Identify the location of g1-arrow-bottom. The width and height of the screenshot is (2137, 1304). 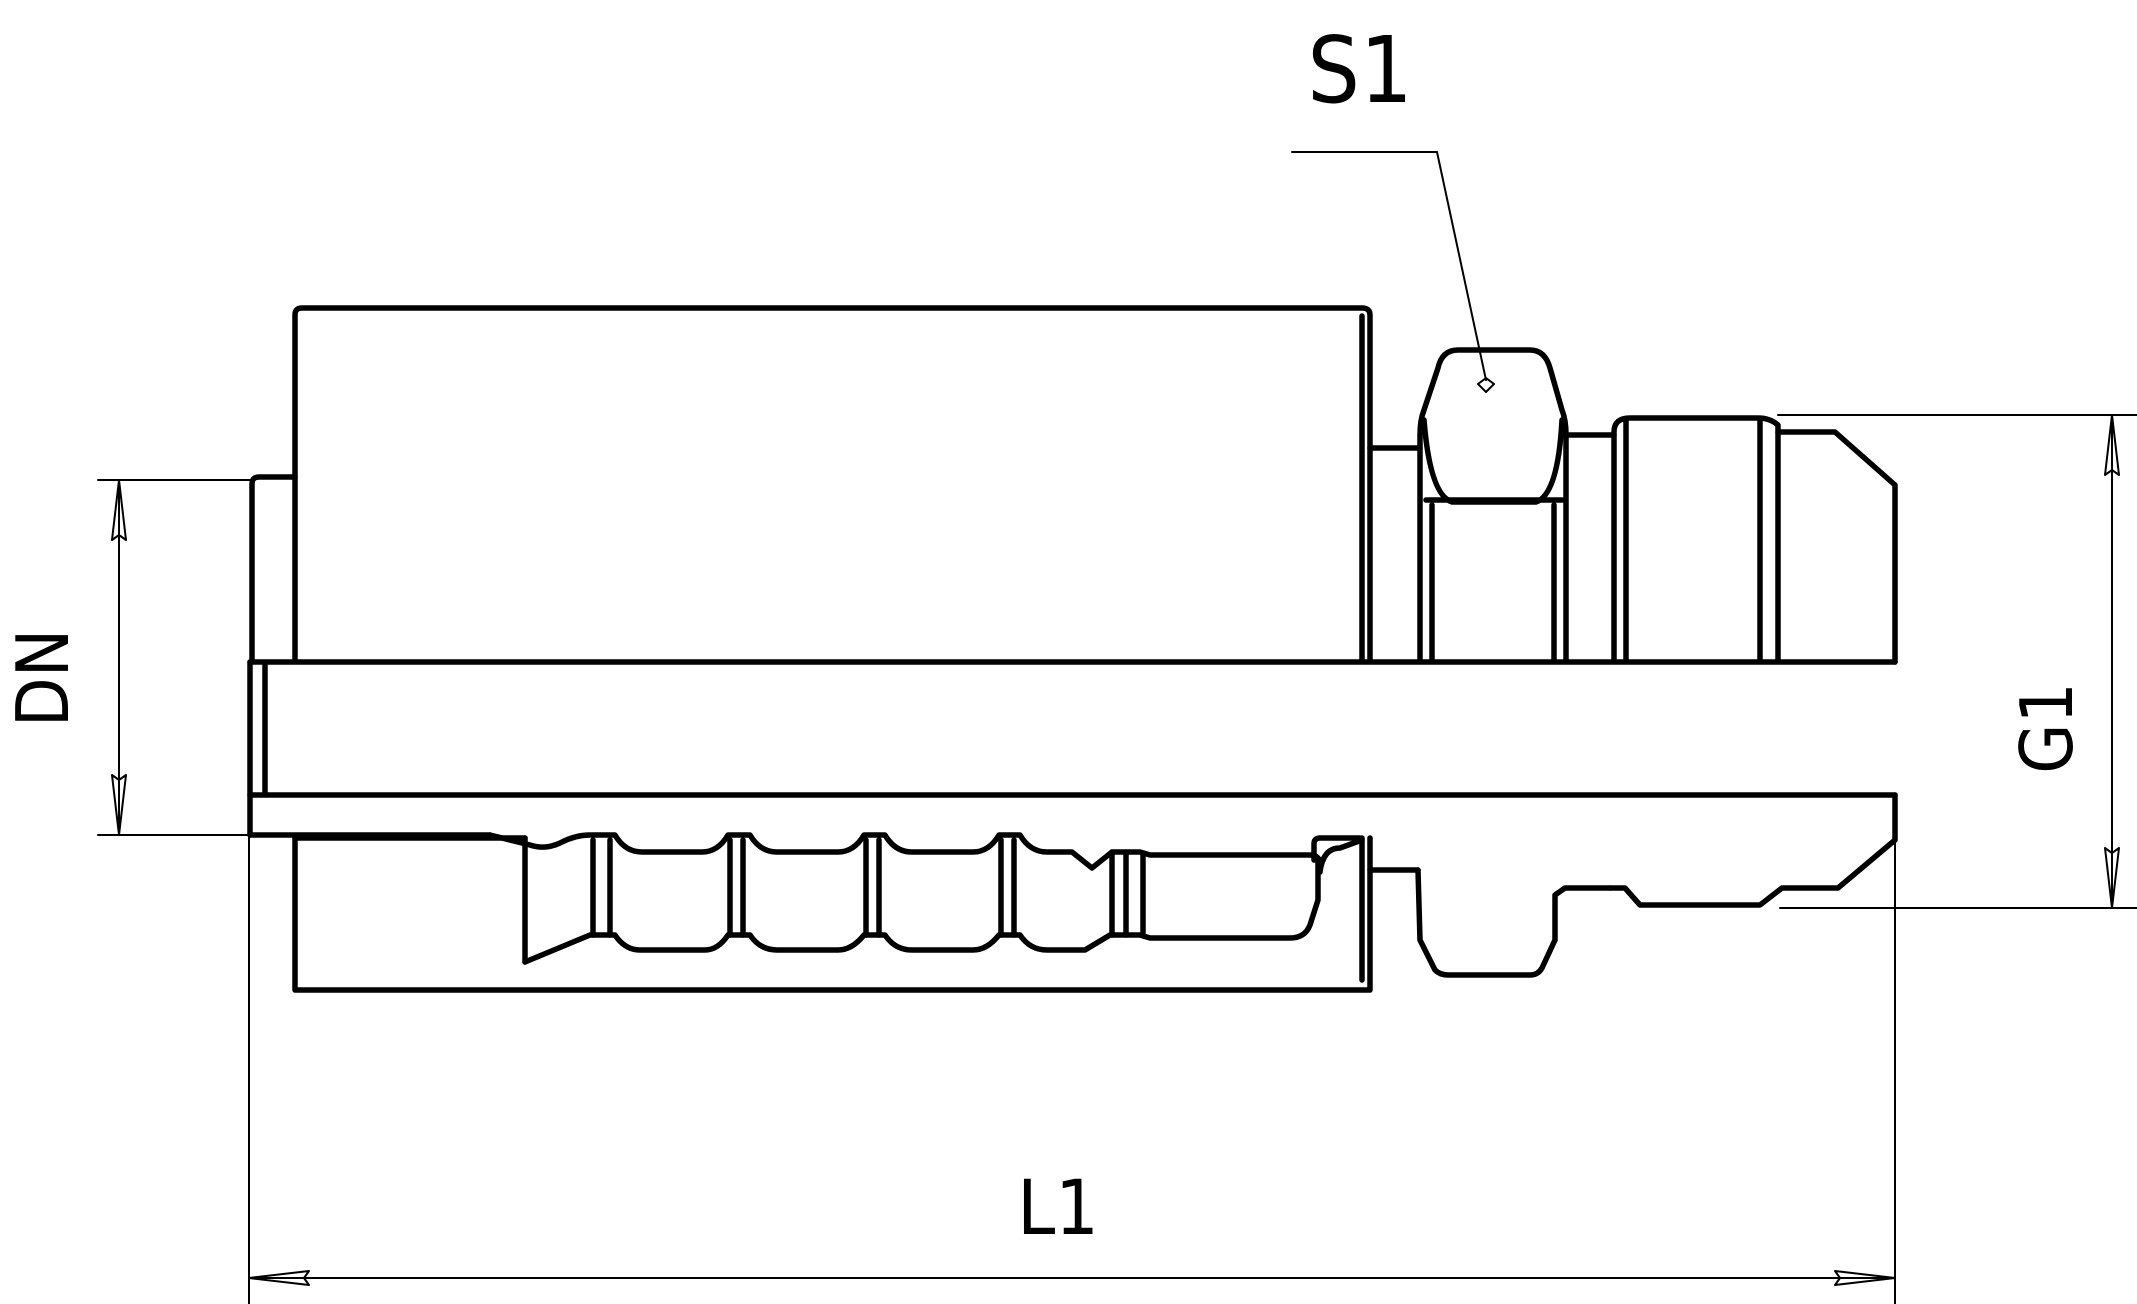
(2112, 878).